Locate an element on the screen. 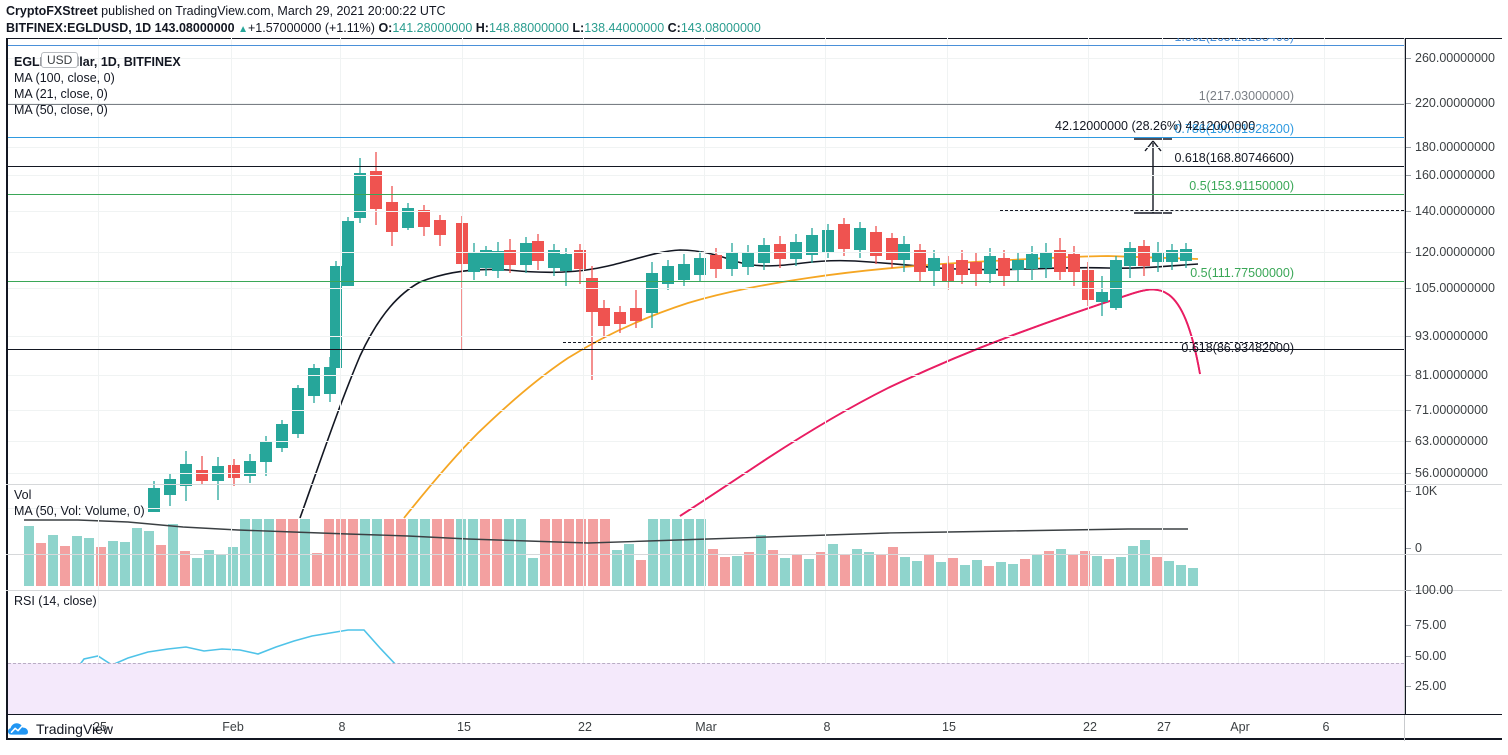 This screenshot has height=755, width=1508. fib-label-05-upper: 0.5(153.91150000) is located at coordinates (1241, 186).